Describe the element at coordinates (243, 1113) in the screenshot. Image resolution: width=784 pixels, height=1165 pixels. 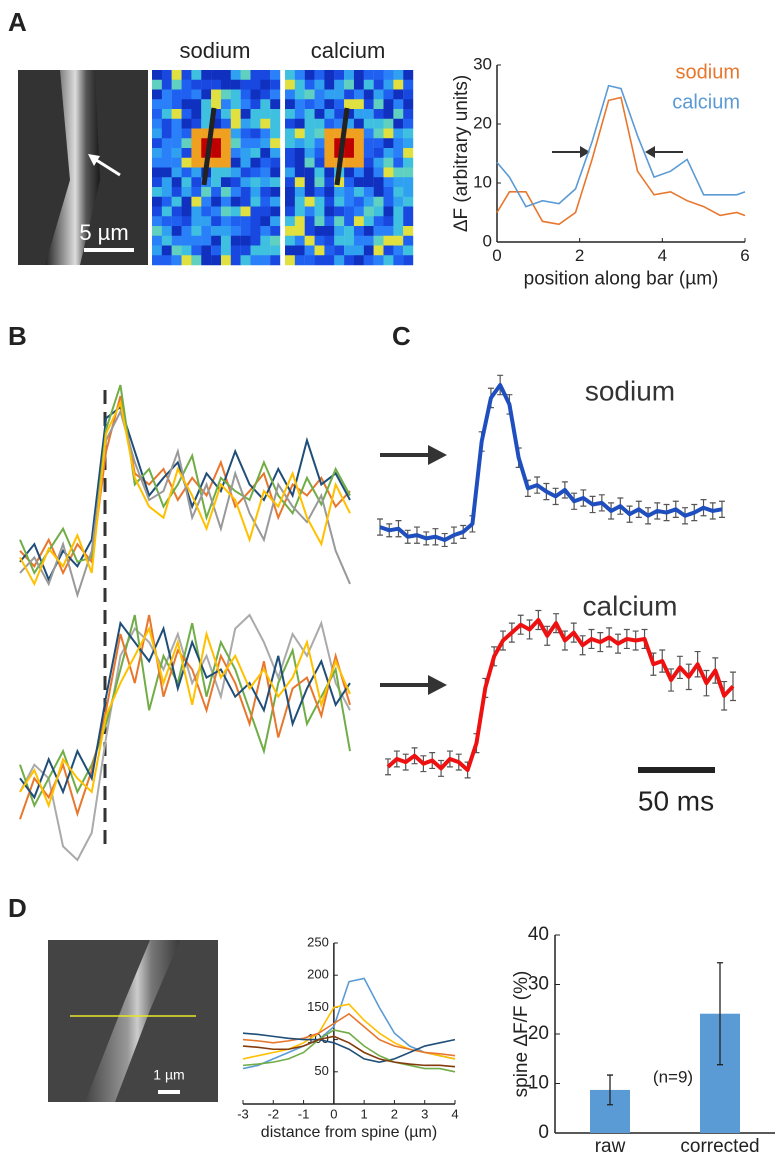
I see `x-tick-label: -3` at that location.